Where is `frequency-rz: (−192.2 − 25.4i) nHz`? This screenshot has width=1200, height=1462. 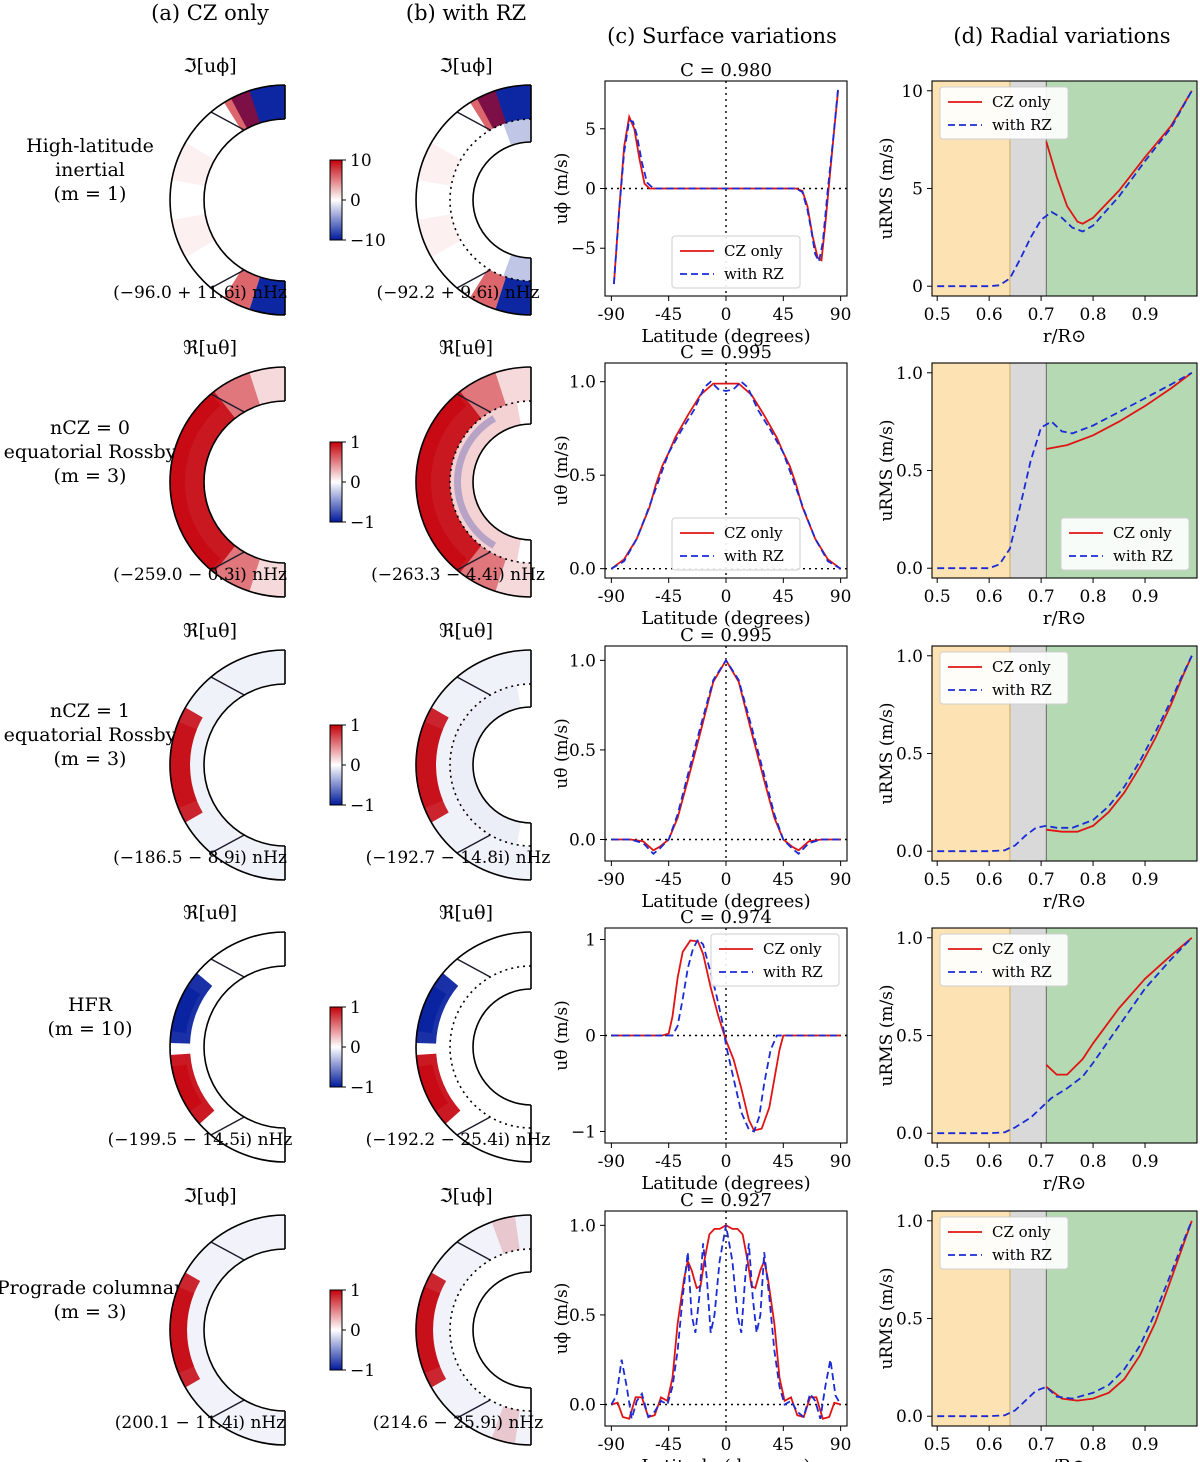
frequency-rz: (−192.2 − 25.4i) nHz is located at coordinates (458, 1140).